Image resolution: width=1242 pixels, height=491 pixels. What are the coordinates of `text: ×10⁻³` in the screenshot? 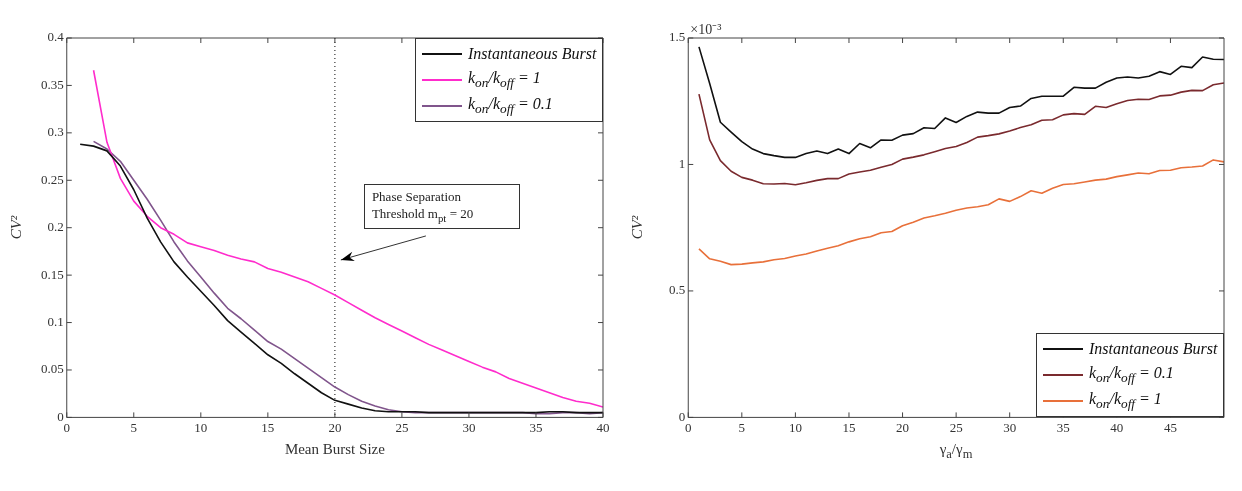 It's located at (706, 29).